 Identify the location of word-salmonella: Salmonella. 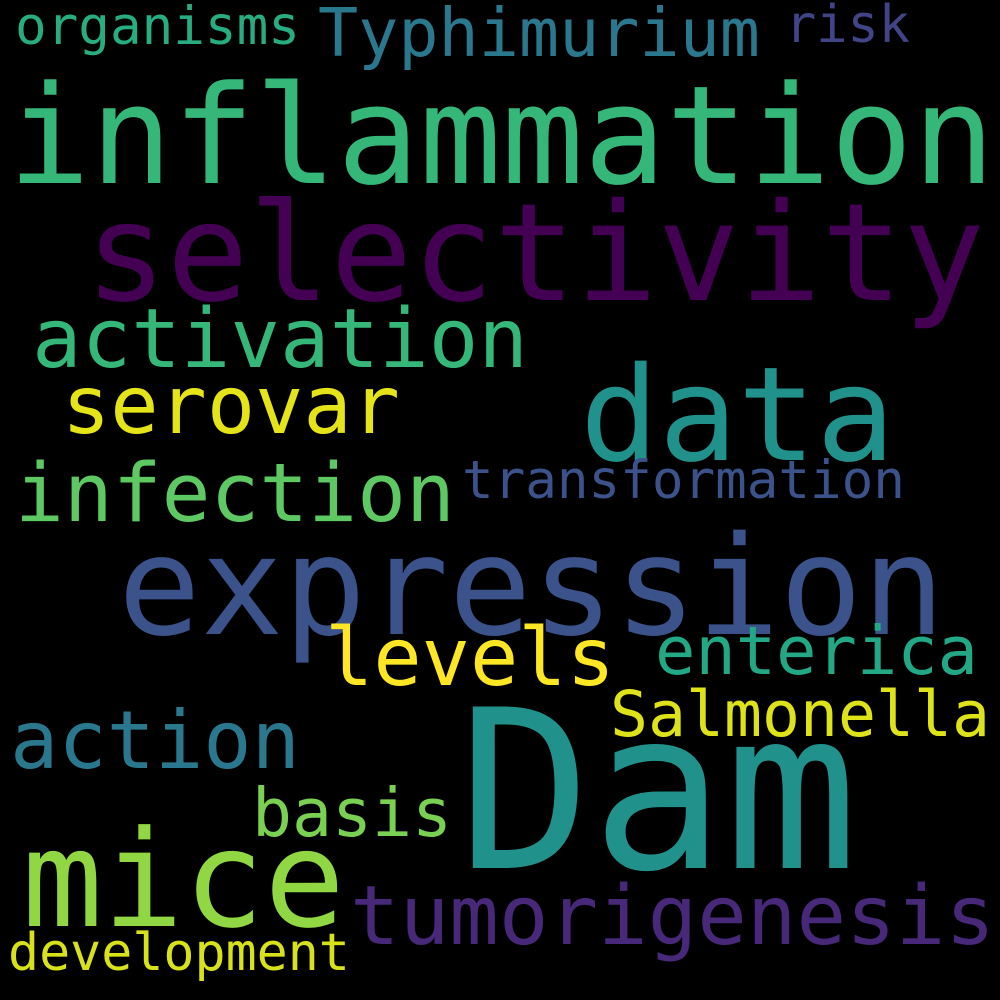
(800, 714).